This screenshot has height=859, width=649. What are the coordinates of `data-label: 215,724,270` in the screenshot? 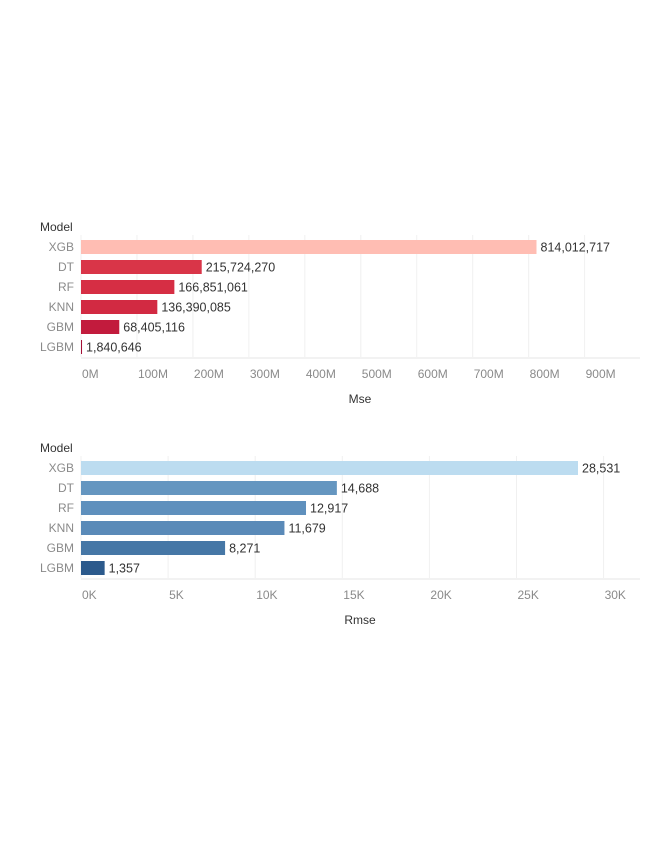 It's located at (241, 268).